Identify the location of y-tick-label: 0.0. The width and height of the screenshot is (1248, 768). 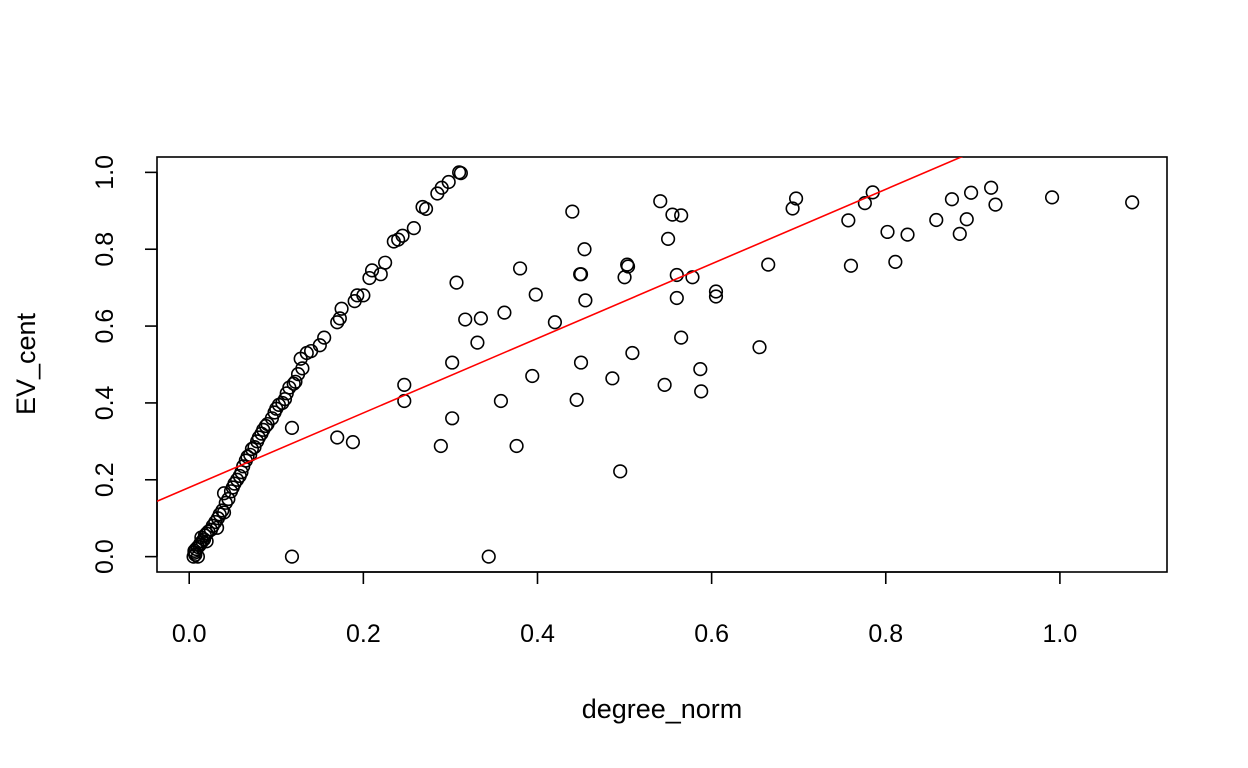
(105, 556).